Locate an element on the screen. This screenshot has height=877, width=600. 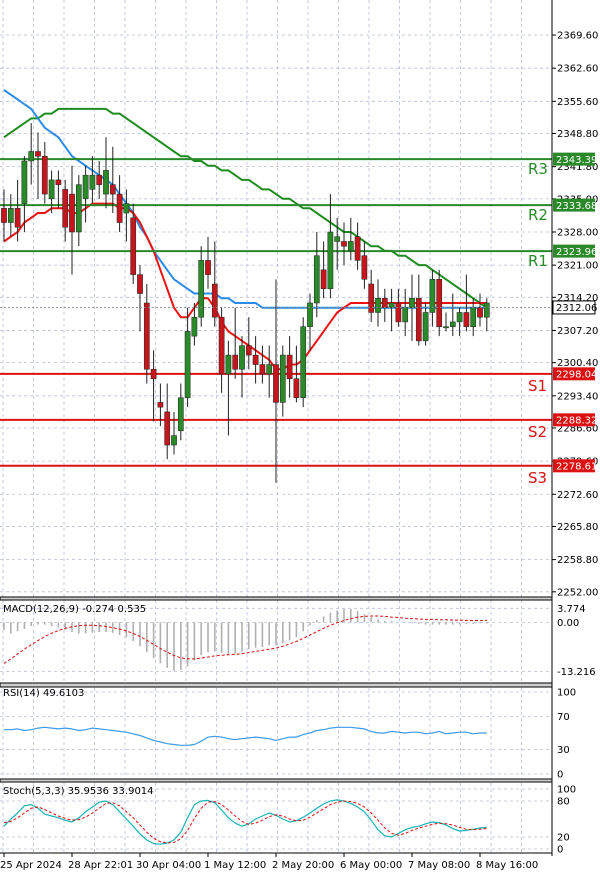
price-tick-label: 2321.00 is located at coordinates (577, 266).